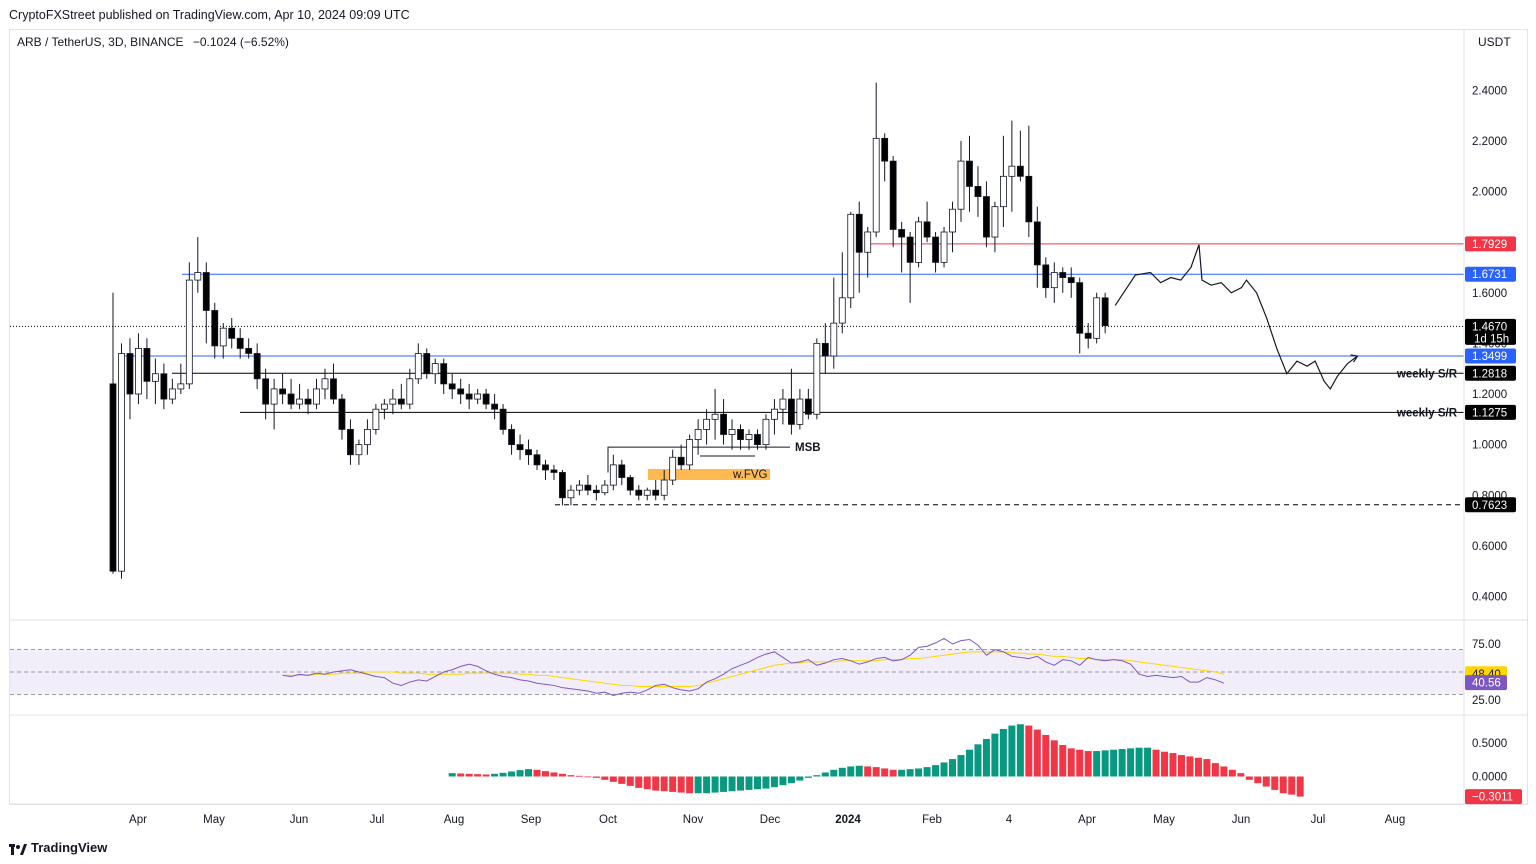 The width and height of the screenshot is (1536, 864). I want to click on level-price-text: 1.4670, so click(1489, 327).